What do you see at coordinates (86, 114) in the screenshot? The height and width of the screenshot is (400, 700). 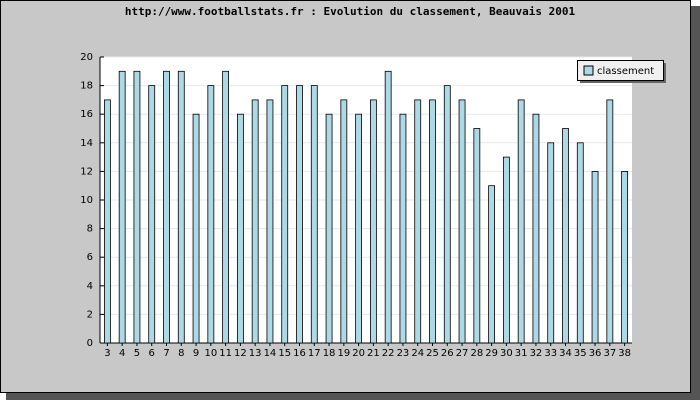 I see `y-tick-label: 16` at bounding box center [86, 114].